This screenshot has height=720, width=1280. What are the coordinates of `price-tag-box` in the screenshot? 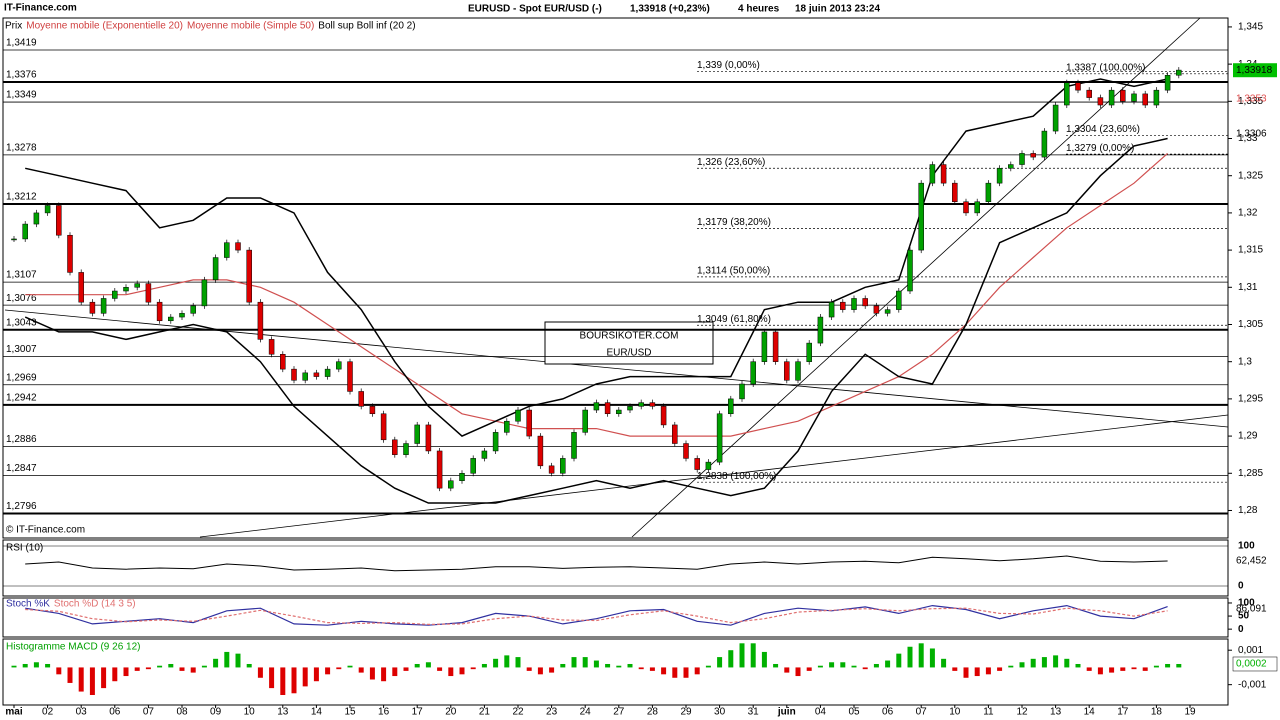 It's located at (1255, 70).